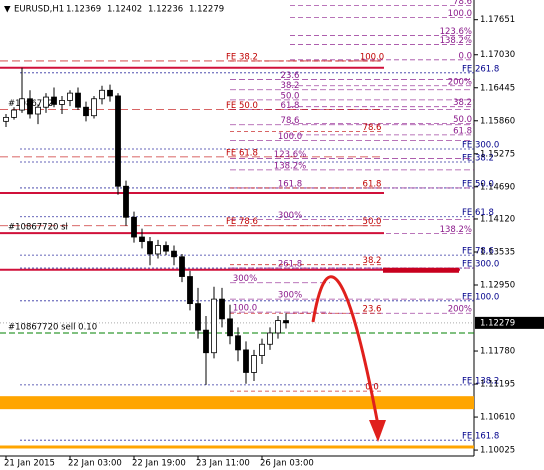 The width and height of the screenshot is (544, 470). What do you see at coordinates (497, 88) in the screenshot?
I see `y-tick-label: 1.16445` at bounding box center [497, 88].